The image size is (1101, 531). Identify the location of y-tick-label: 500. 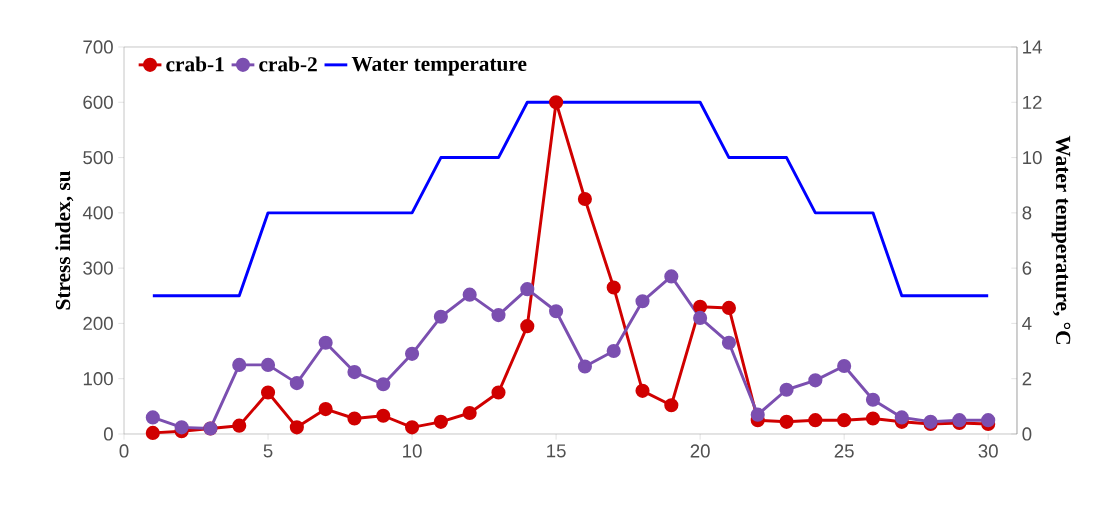
(98, 157).